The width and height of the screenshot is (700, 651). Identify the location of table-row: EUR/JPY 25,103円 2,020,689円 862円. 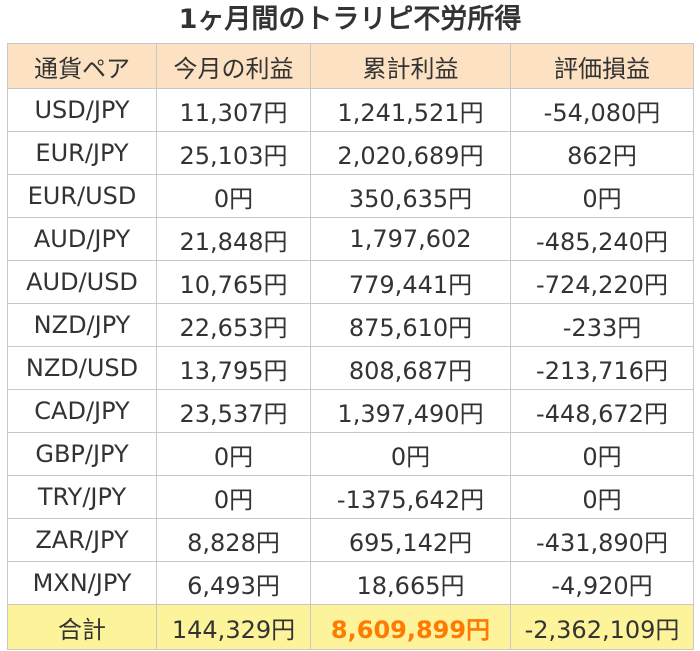
(350, 153).